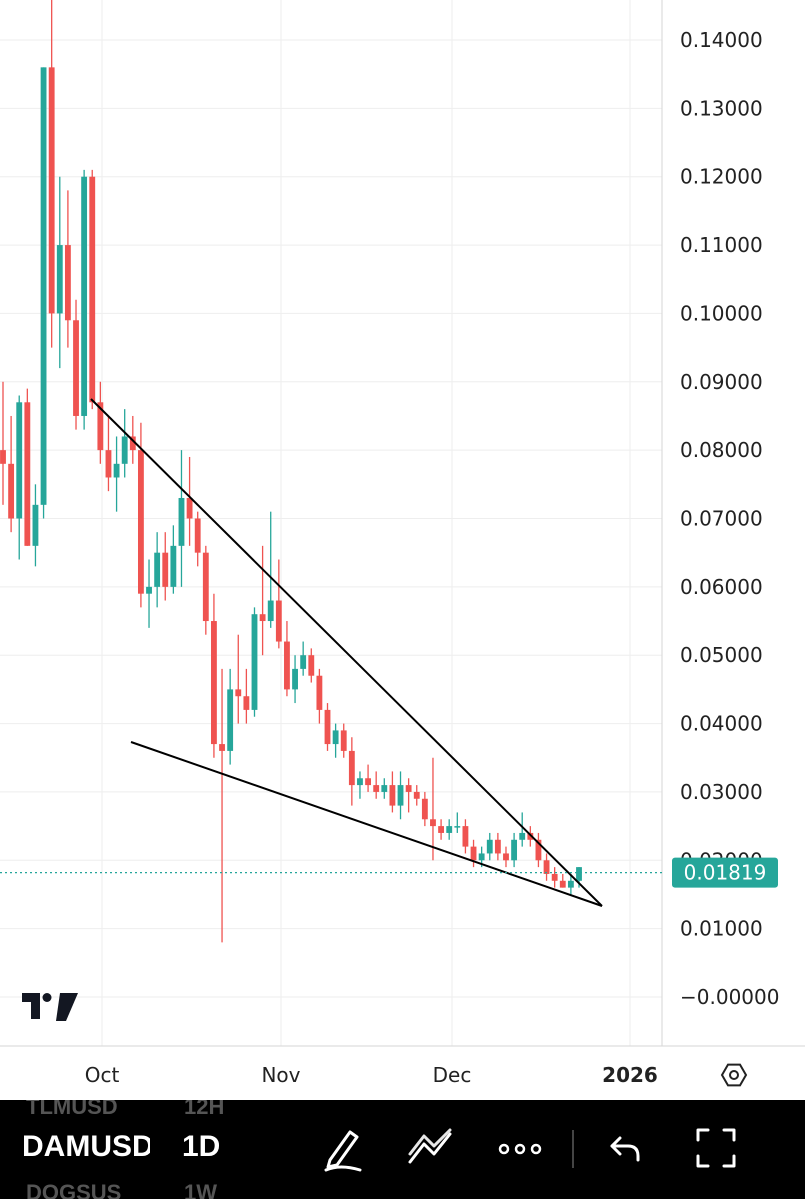 Image resolution: width=805 pixels, height=1199 pixels. I want to click on last-price-label: 0.01819, so click(725, 872).